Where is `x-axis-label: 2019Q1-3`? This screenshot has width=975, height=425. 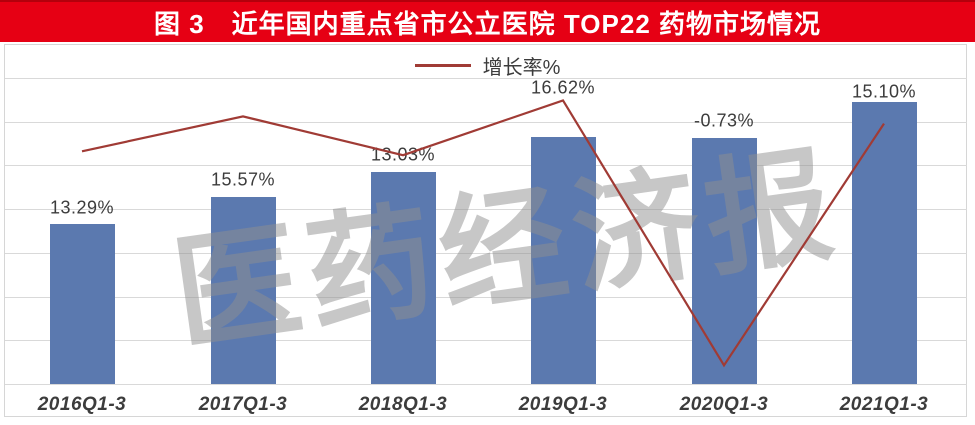
x-axis-label: 2019Q1-3 is located at coordinates (563, 404).